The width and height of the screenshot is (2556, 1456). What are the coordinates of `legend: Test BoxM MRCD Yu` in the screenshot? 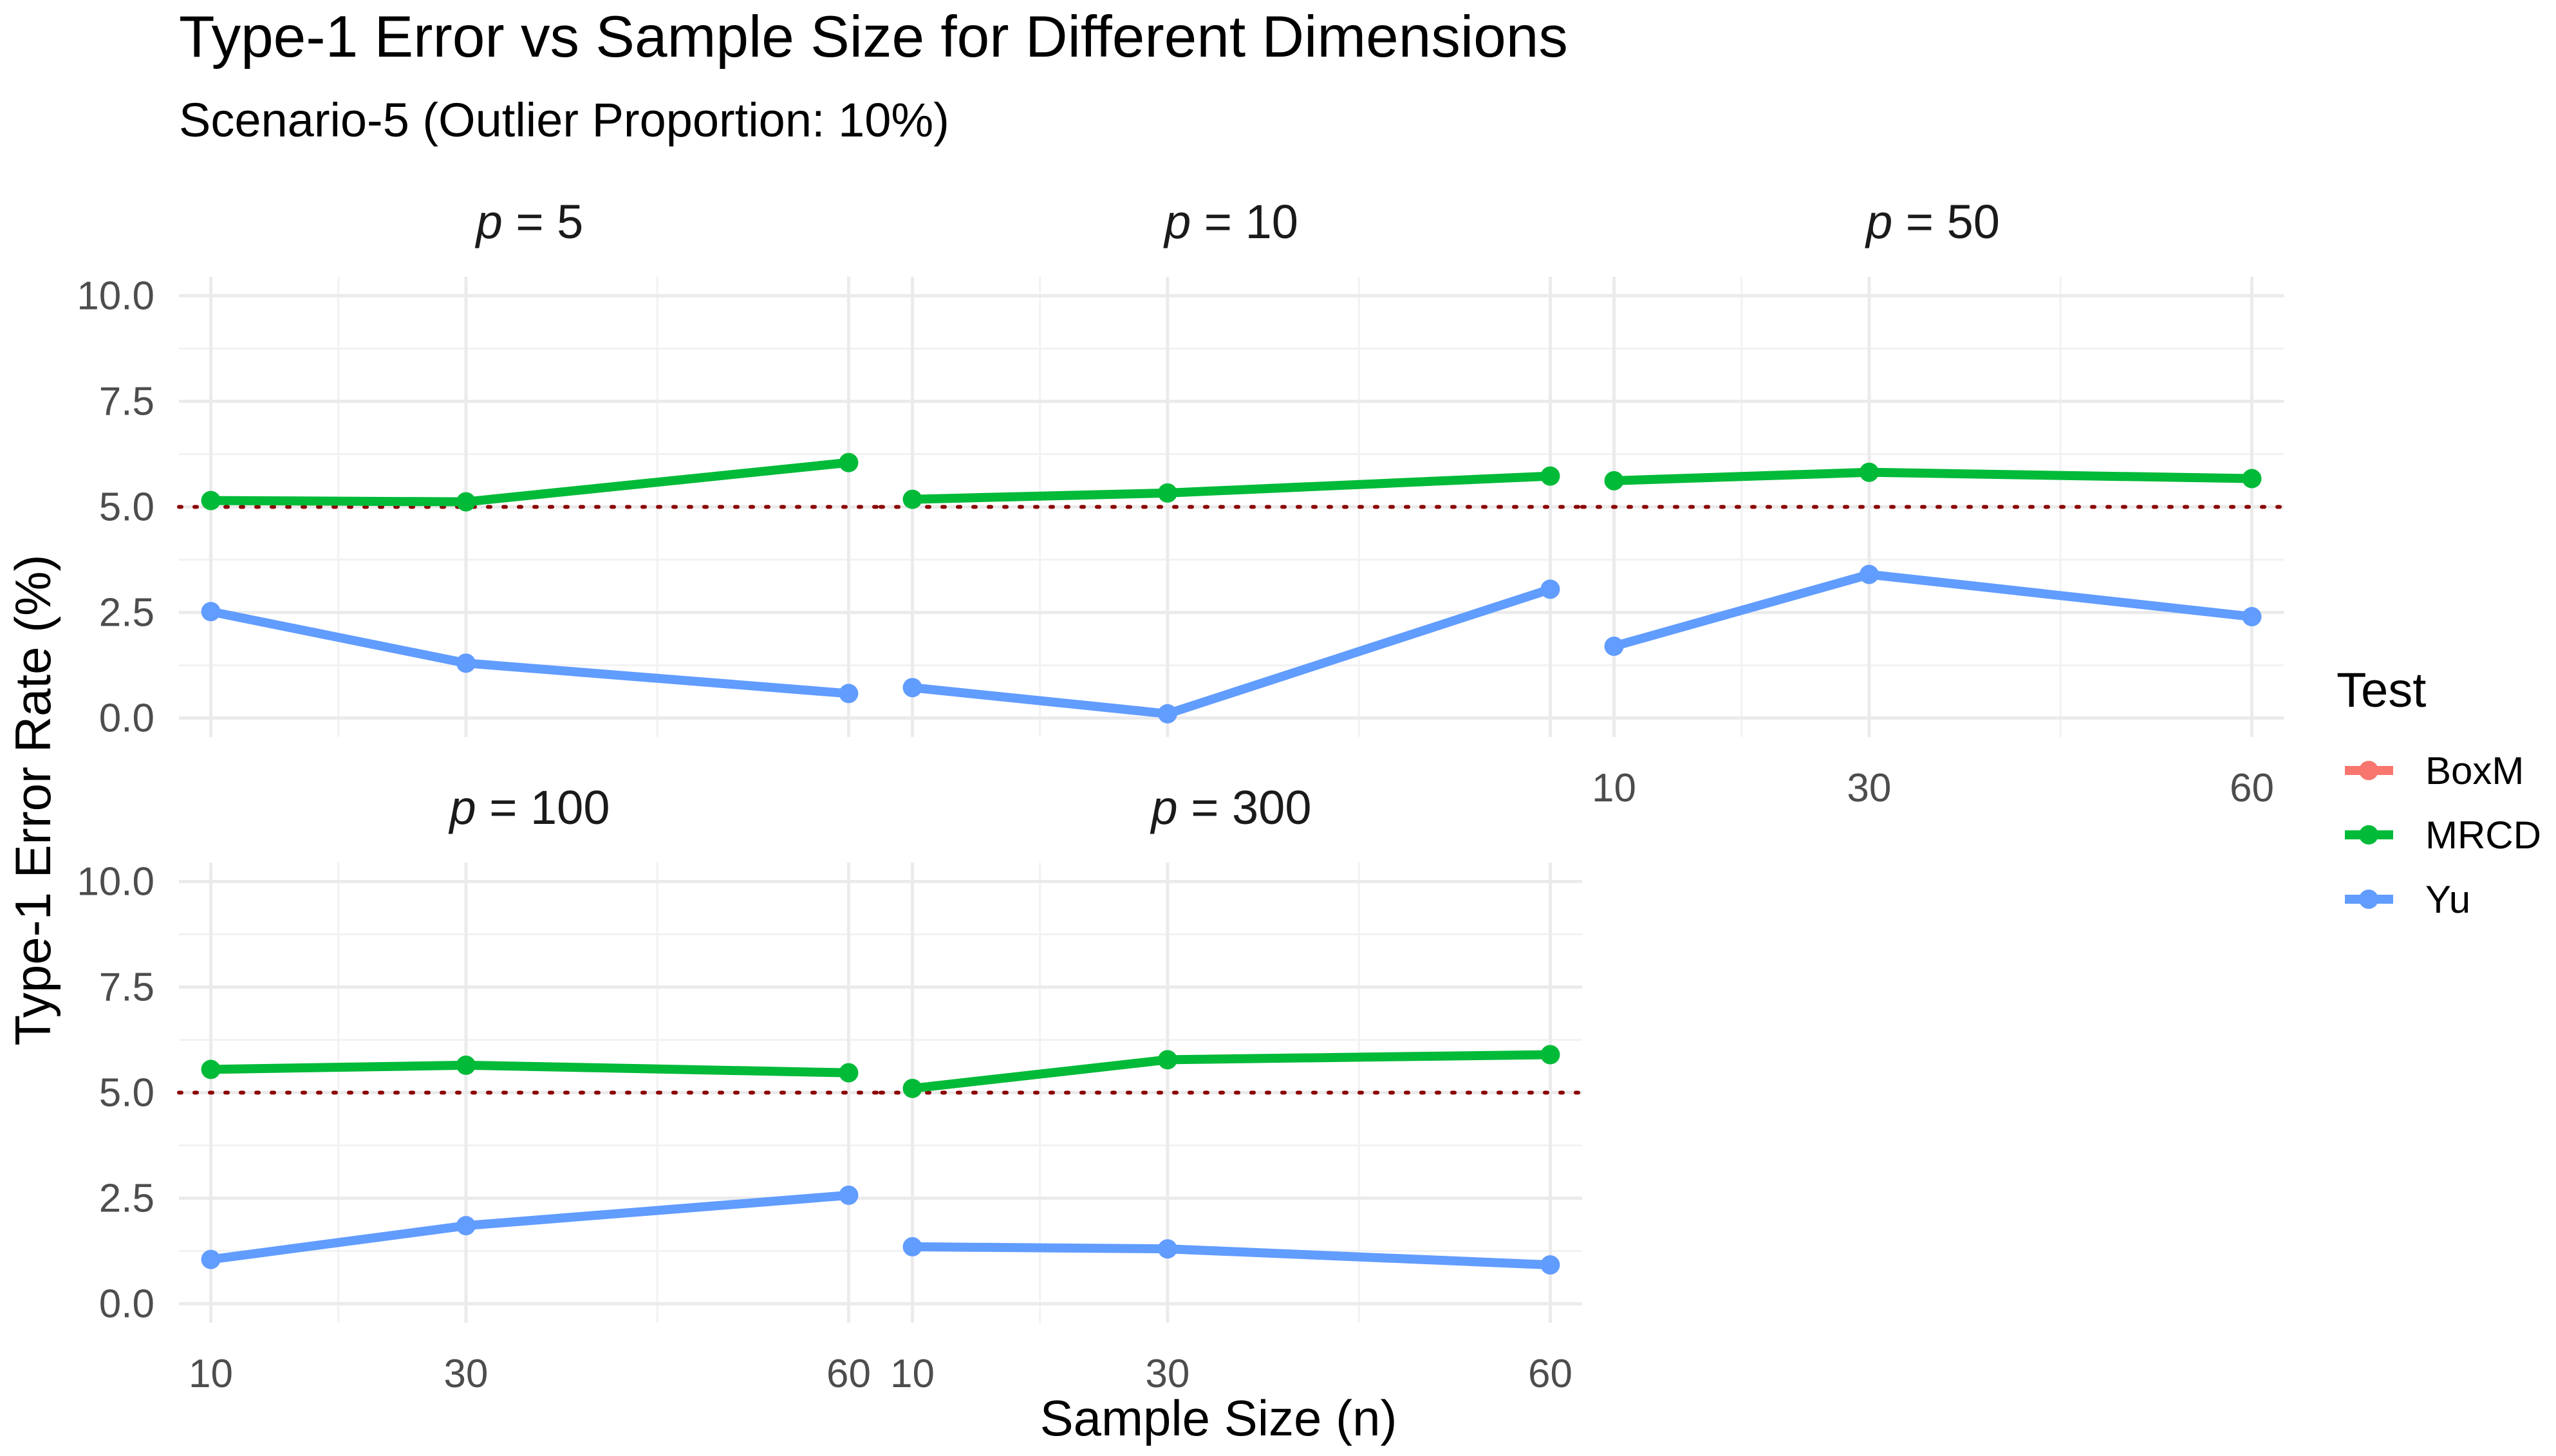 It's located at (2439, 792).